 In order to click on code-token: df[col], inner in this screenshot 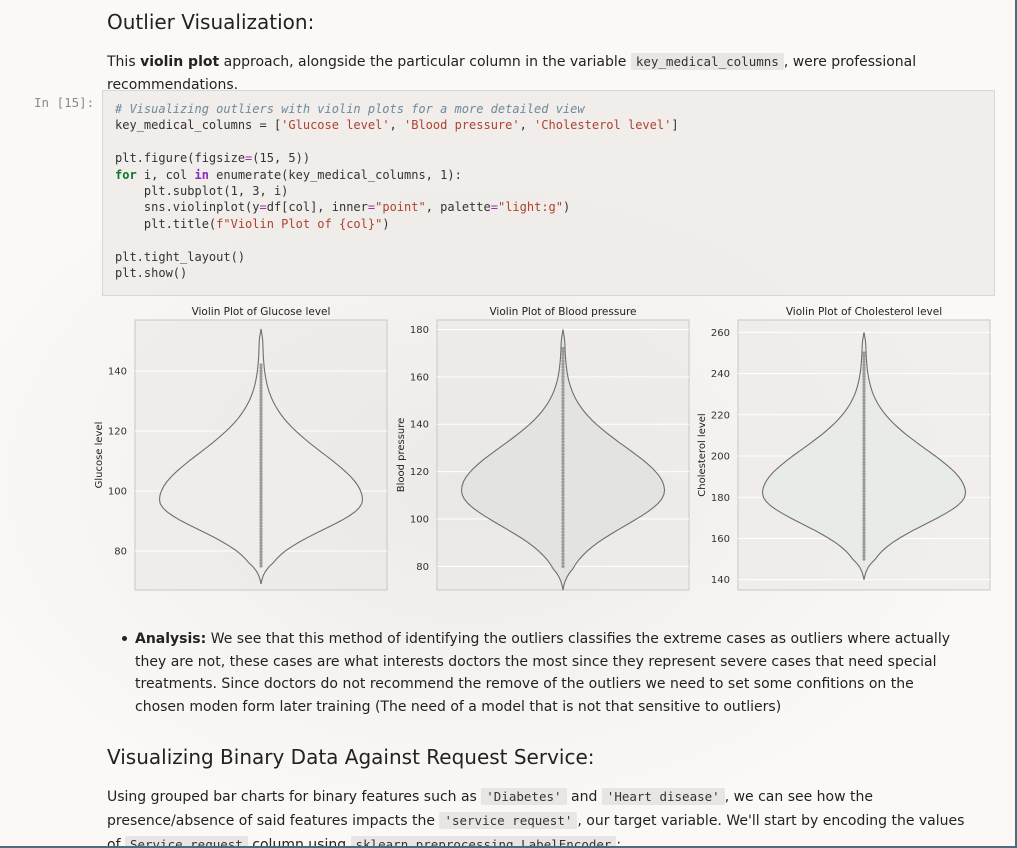, I will do `click(317, 207)`.